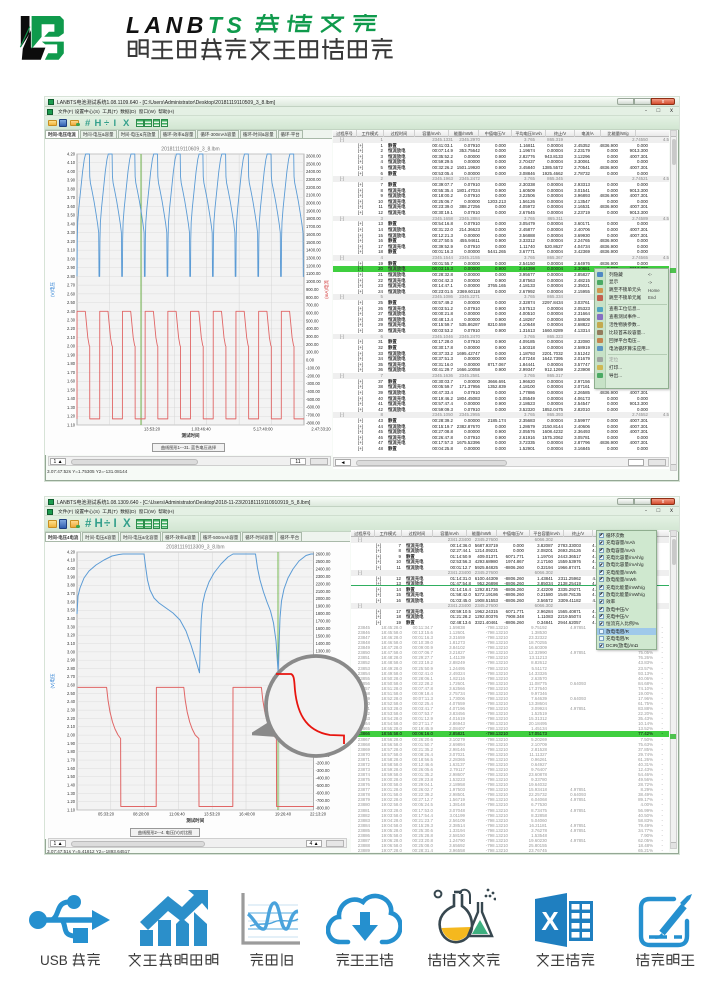  I want to click on svg-text: 2300.00, so click(324, 576).